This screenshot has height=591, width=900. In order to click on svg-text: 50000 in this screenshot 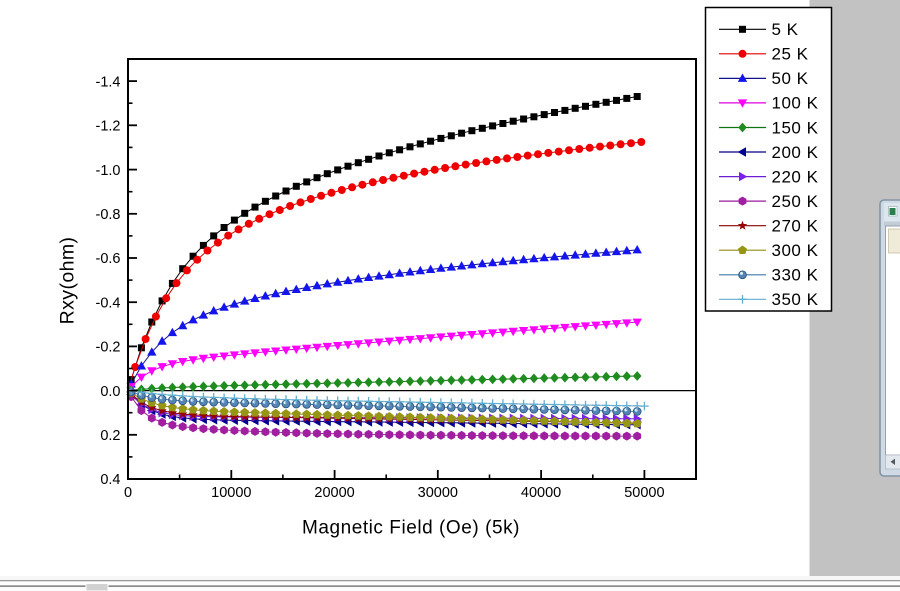, I will do `click(644, 493)`.